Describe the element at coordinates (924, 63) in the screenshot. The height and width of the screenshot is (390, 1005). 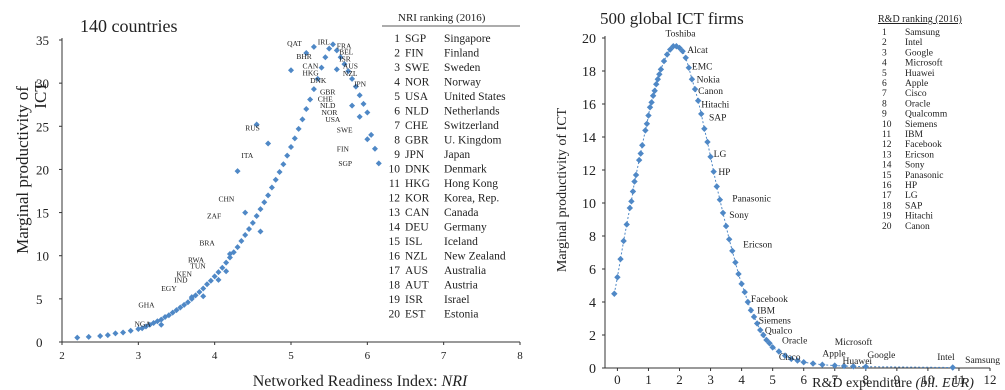
I see `rnd-ranking-firm: Microsoft` at that location.